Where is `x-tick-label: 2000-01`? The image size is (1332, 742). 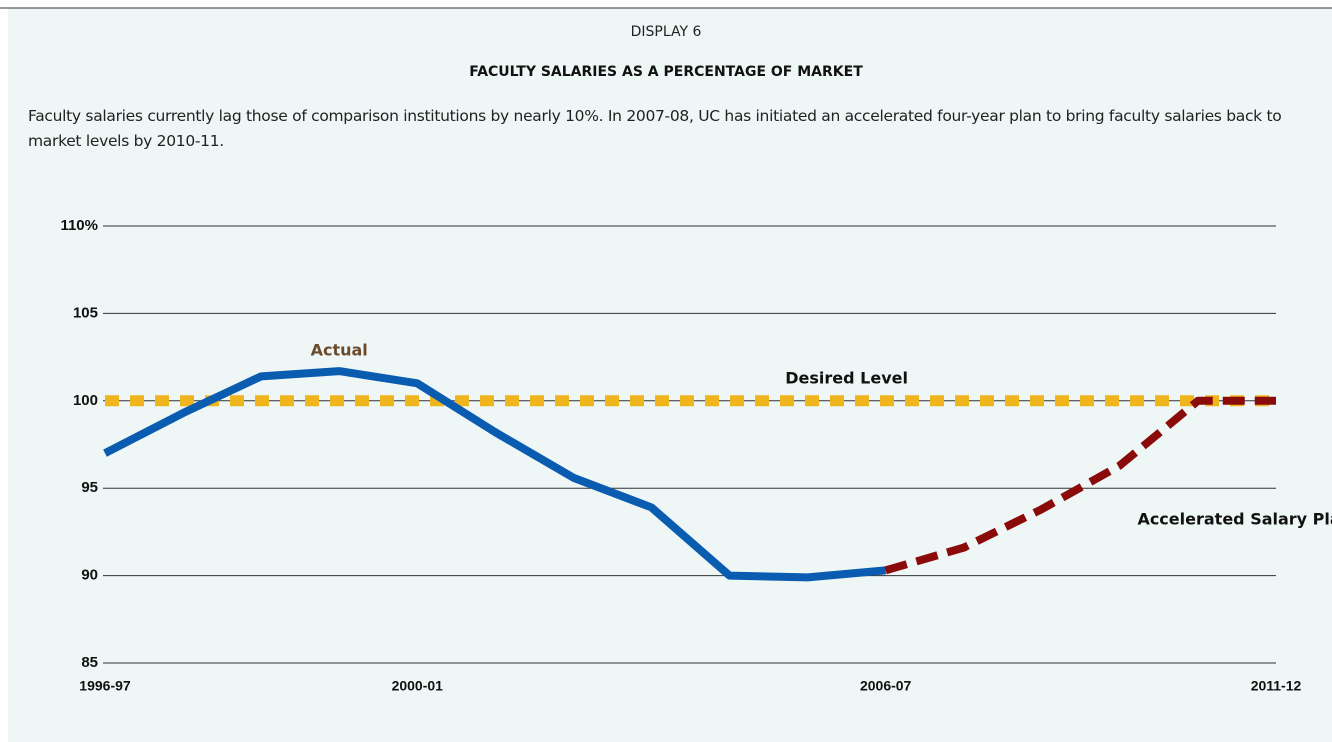 x-tick-label: 2000-01 is located at coordinates (418, 686).